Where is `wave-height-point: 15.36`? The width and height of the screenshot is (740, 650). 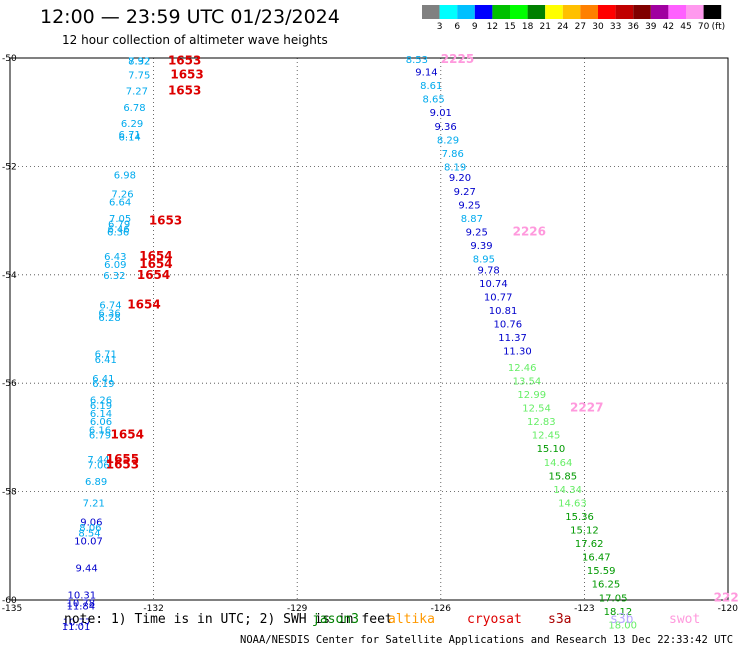 wave-height-point: 15.36 is located at coordinates (579, 517).